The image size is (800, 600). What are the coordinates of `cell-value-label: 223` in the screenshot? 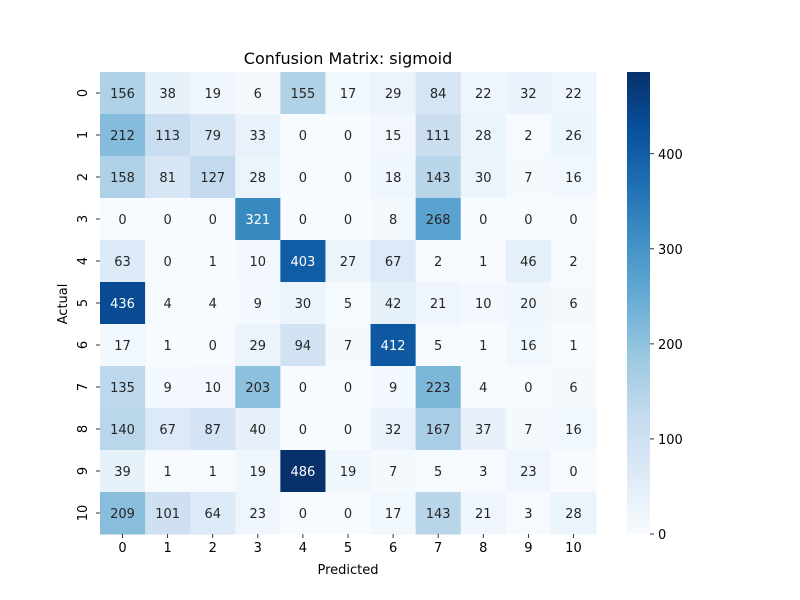 It's located at (438, 388).